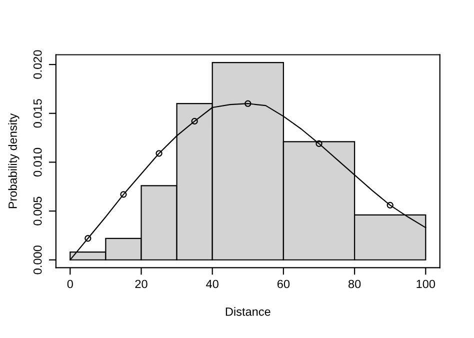 The width and height of the screenshot is (474, 338). Describe the element at coordinates (37, 260) in the screenshot. I see `y-tick-label: 0.000` at that location.